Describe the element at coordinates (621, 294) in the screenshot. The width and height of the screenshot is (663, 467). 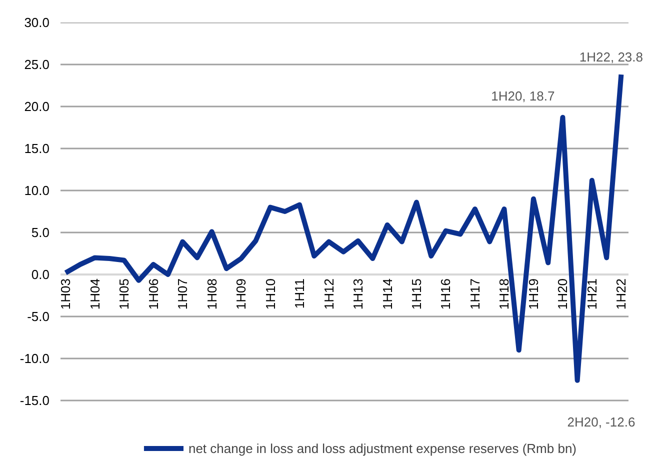
I see `x-tick-label: 1H22` at that location.